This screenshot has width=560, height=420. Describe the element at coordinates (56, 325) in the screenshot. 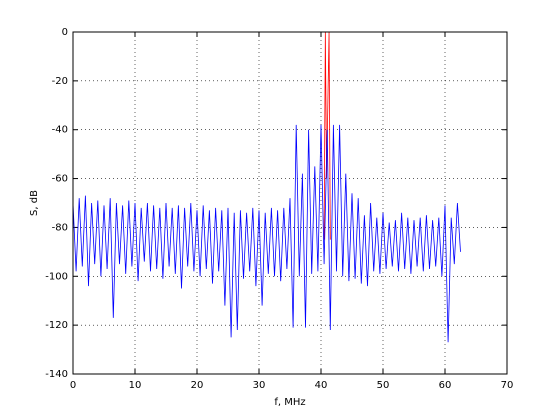

I see `y-tick-label: -120` at that location.